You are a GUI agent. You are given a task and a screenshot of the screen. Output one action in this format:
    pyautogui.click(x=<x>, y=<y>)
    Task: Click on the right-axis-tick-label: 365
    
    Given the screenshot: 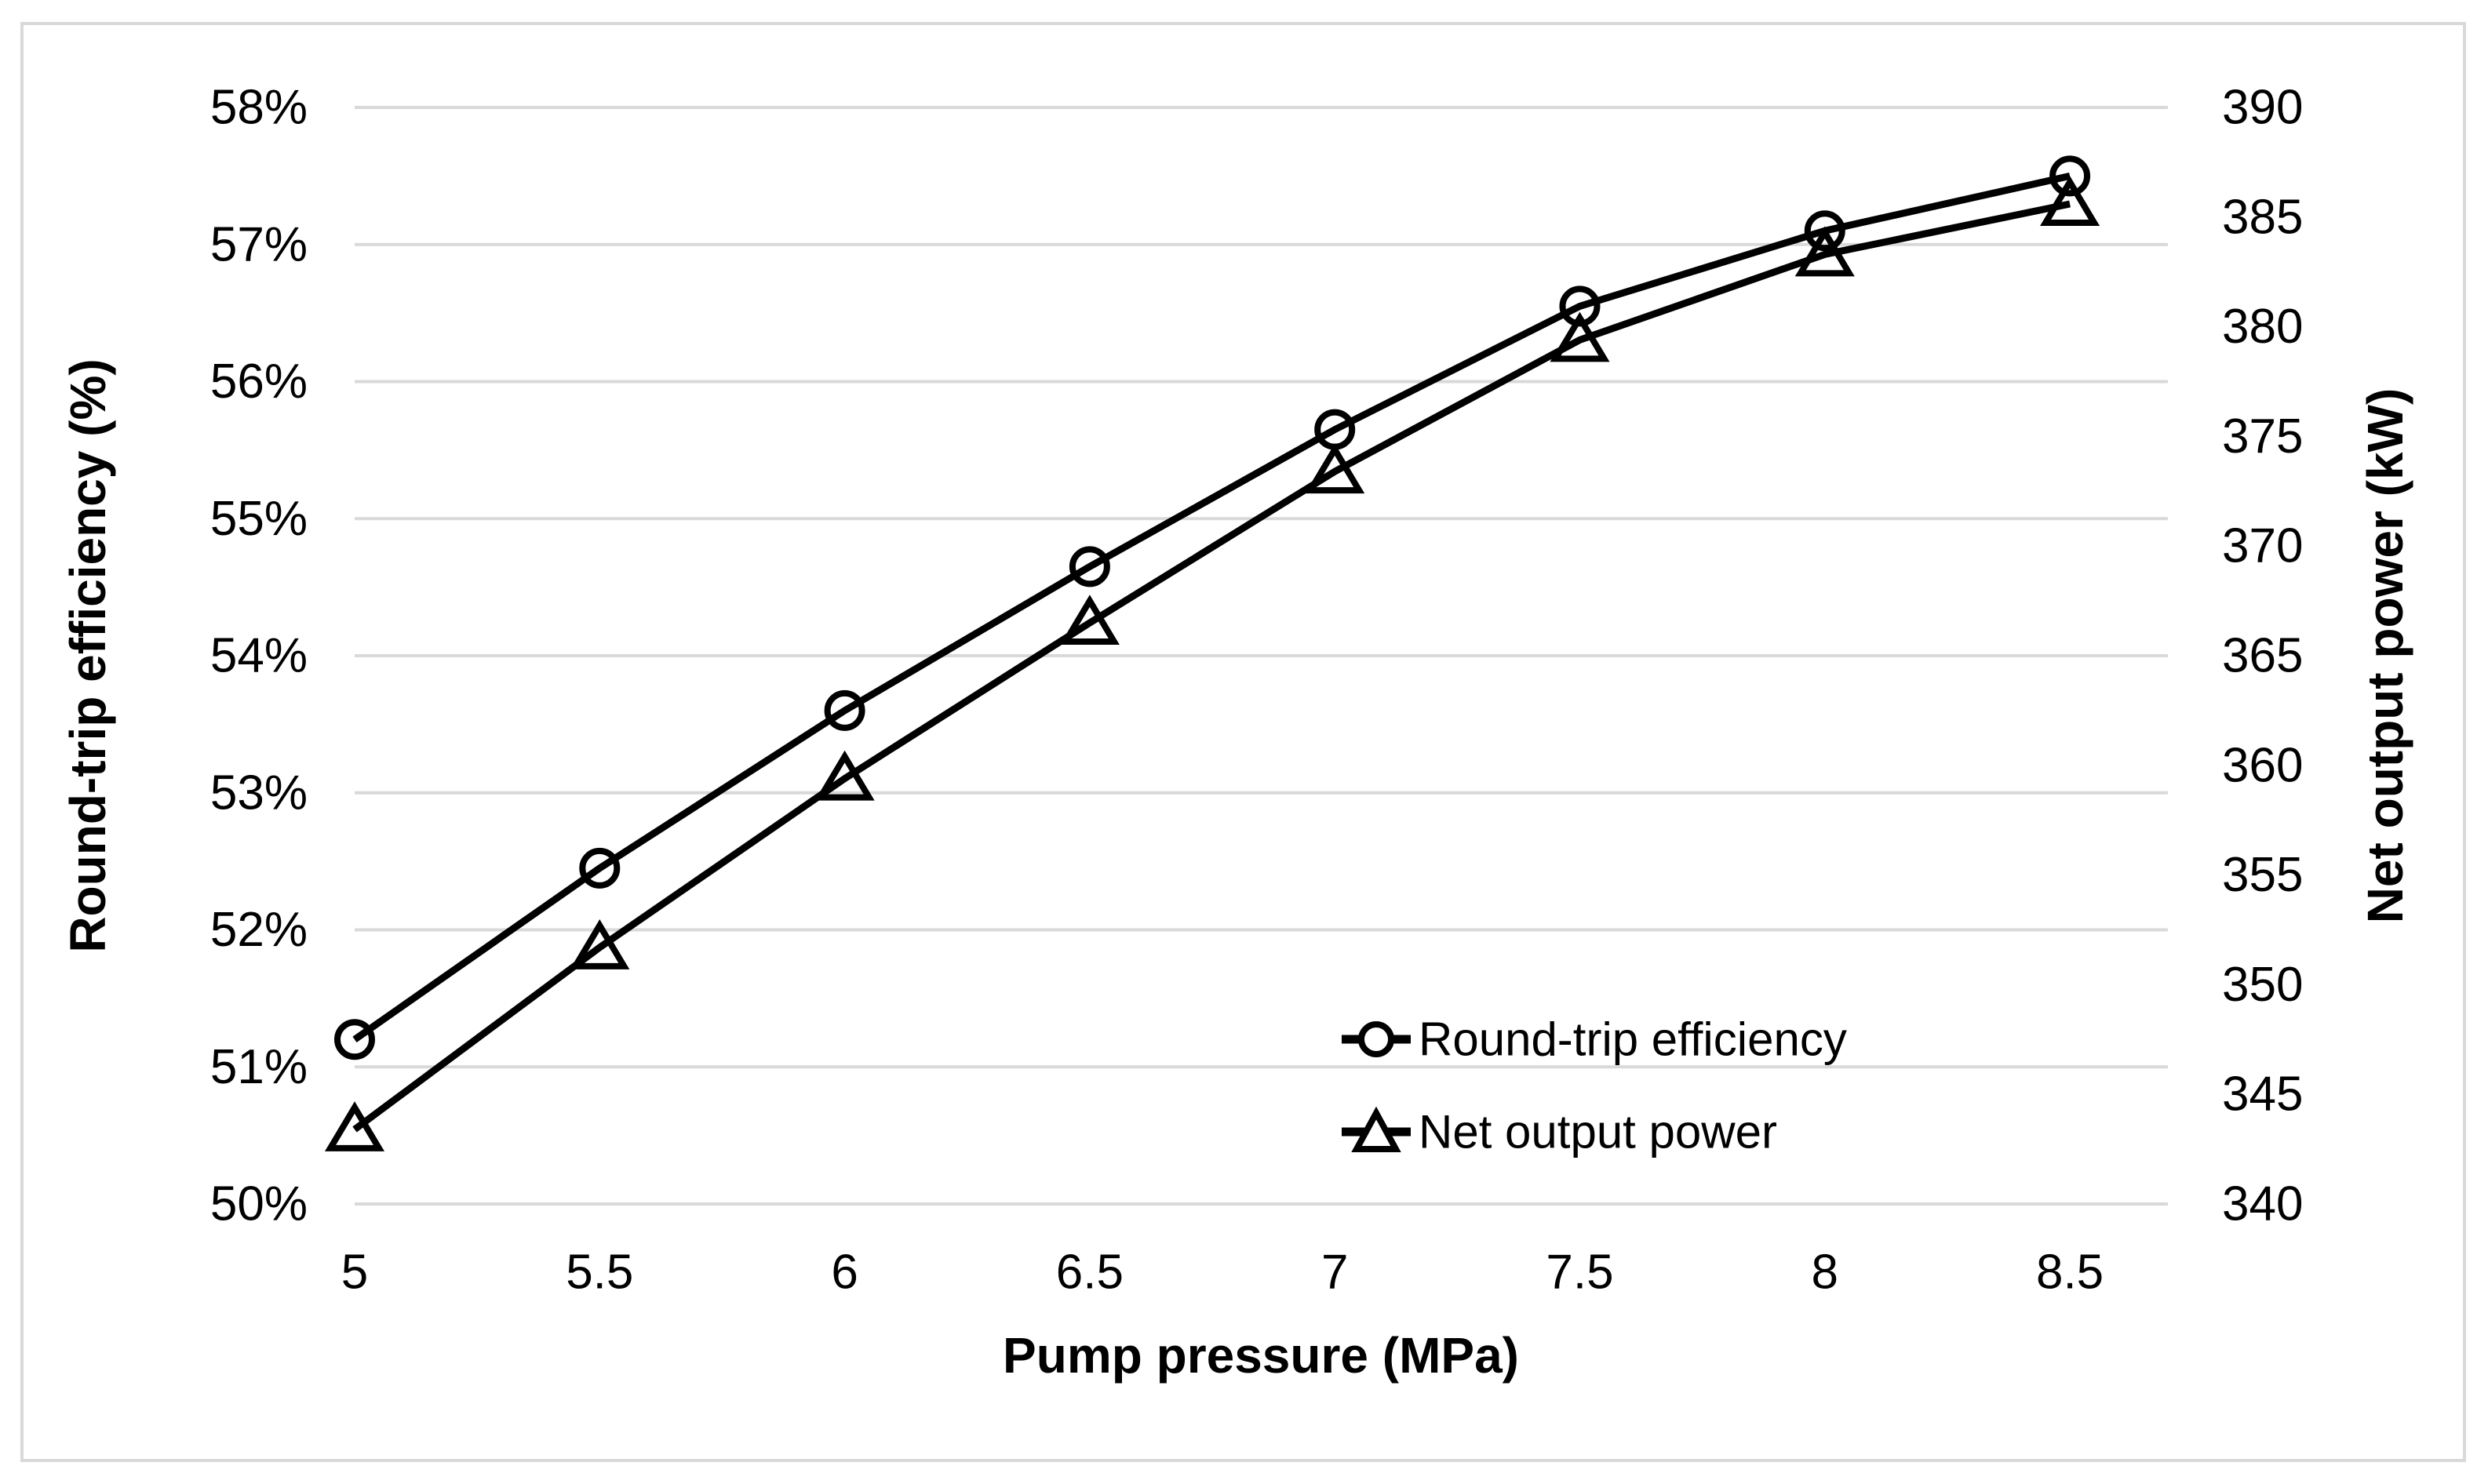 What is the action you would take?
    pyautogui.click(x=2262, y=656)
    